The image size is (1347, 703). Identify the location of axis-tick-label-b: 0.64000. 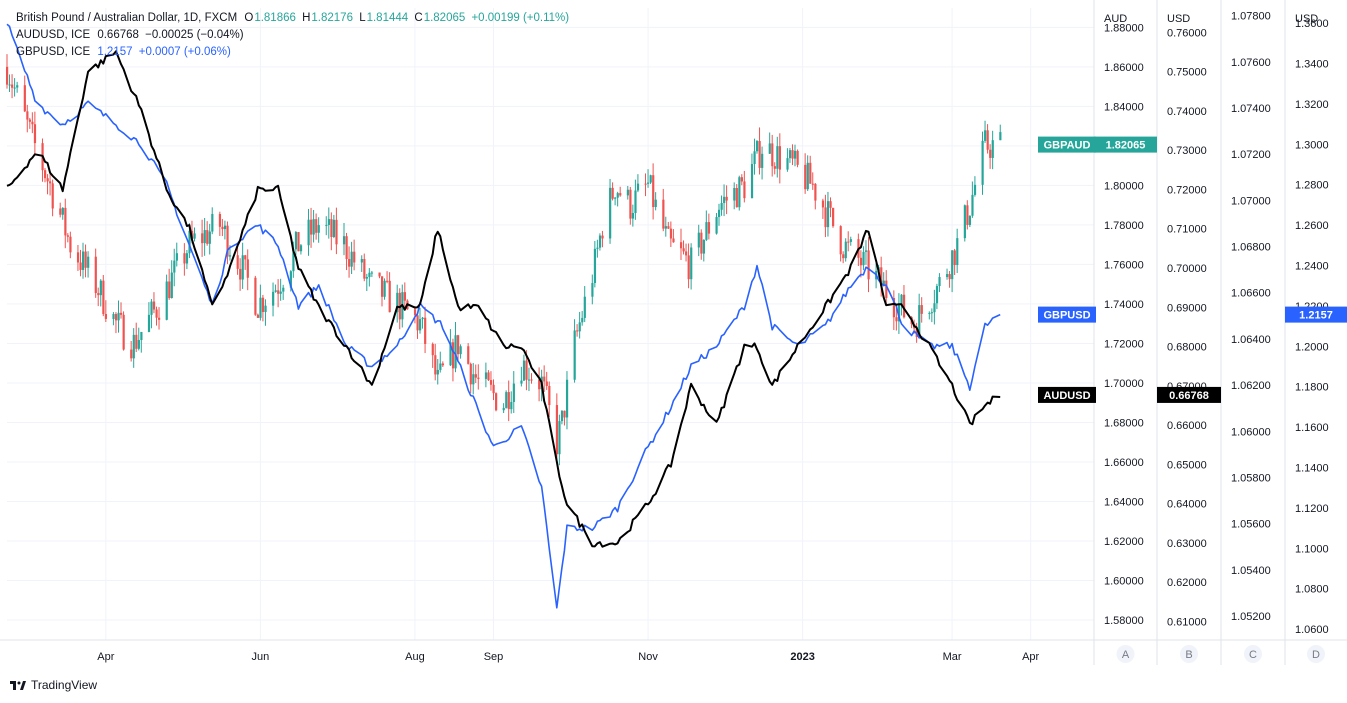
(1187, 505).